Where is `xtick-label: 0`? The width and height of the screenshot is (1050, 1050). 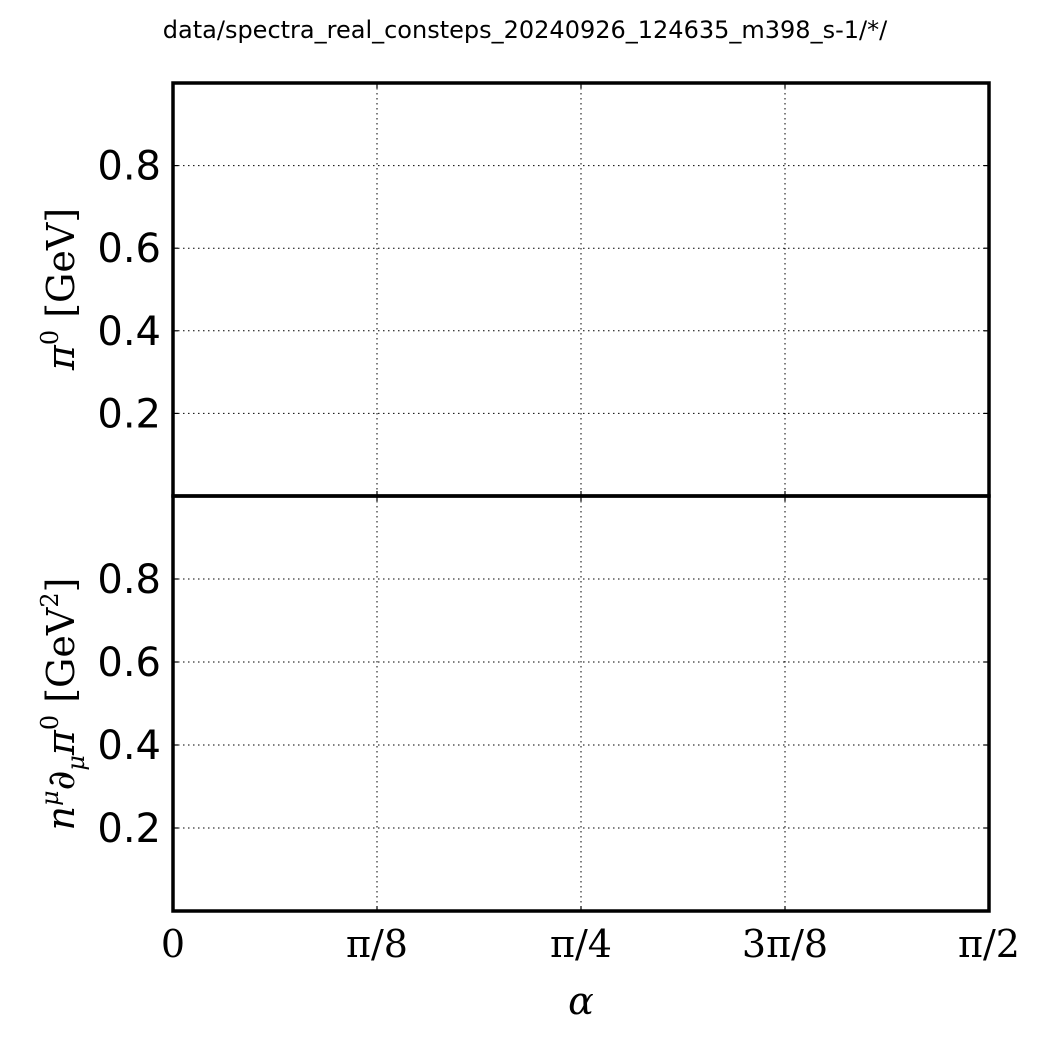 xtick-label: 0 is located at coordinates (173, 944).